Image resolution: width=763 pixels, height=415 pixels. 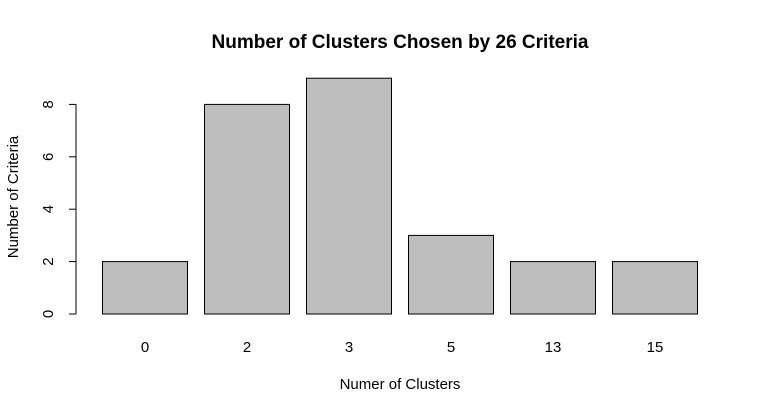 What do you see at coordinates (58, 209) in the screenshot?
I see `y-axis: 0 2 4 6 8` at bounding box center [58, 209].